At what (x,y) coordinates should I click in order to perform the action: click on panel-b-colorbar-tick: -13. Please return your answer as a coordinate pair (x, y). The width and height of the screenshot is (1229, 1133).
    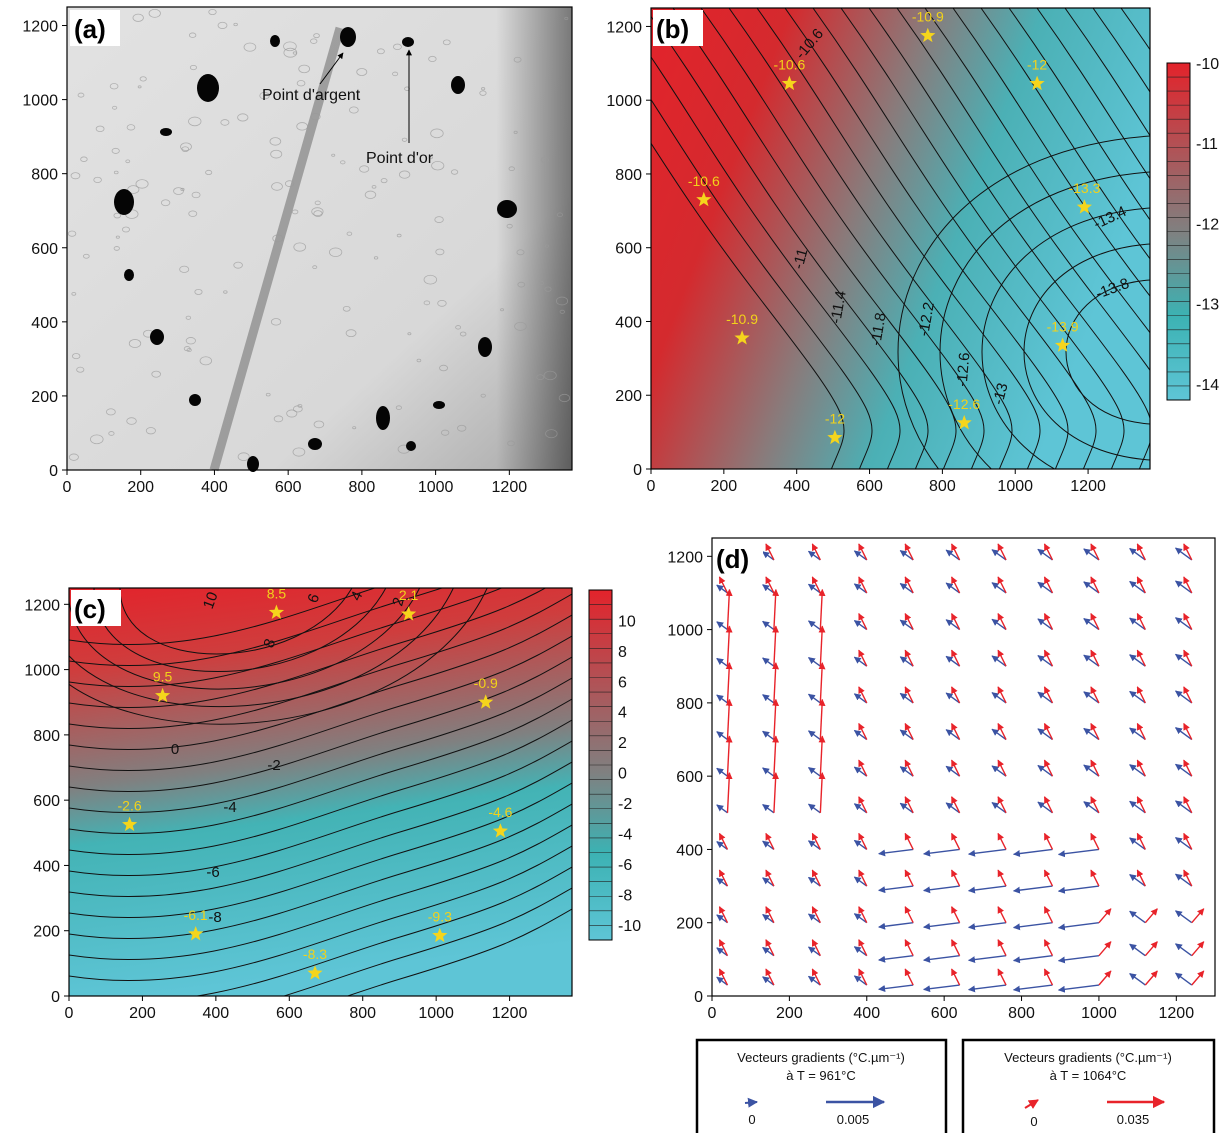
    Looking at the image, I should click on (1207, 305).